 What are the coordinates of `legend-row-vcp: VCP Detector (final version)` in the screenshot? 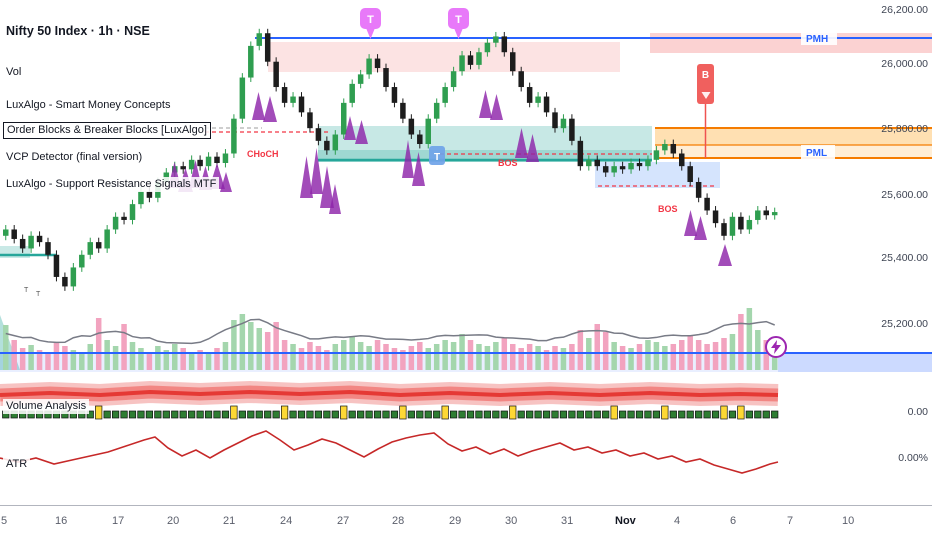 It's located at (74, 156).